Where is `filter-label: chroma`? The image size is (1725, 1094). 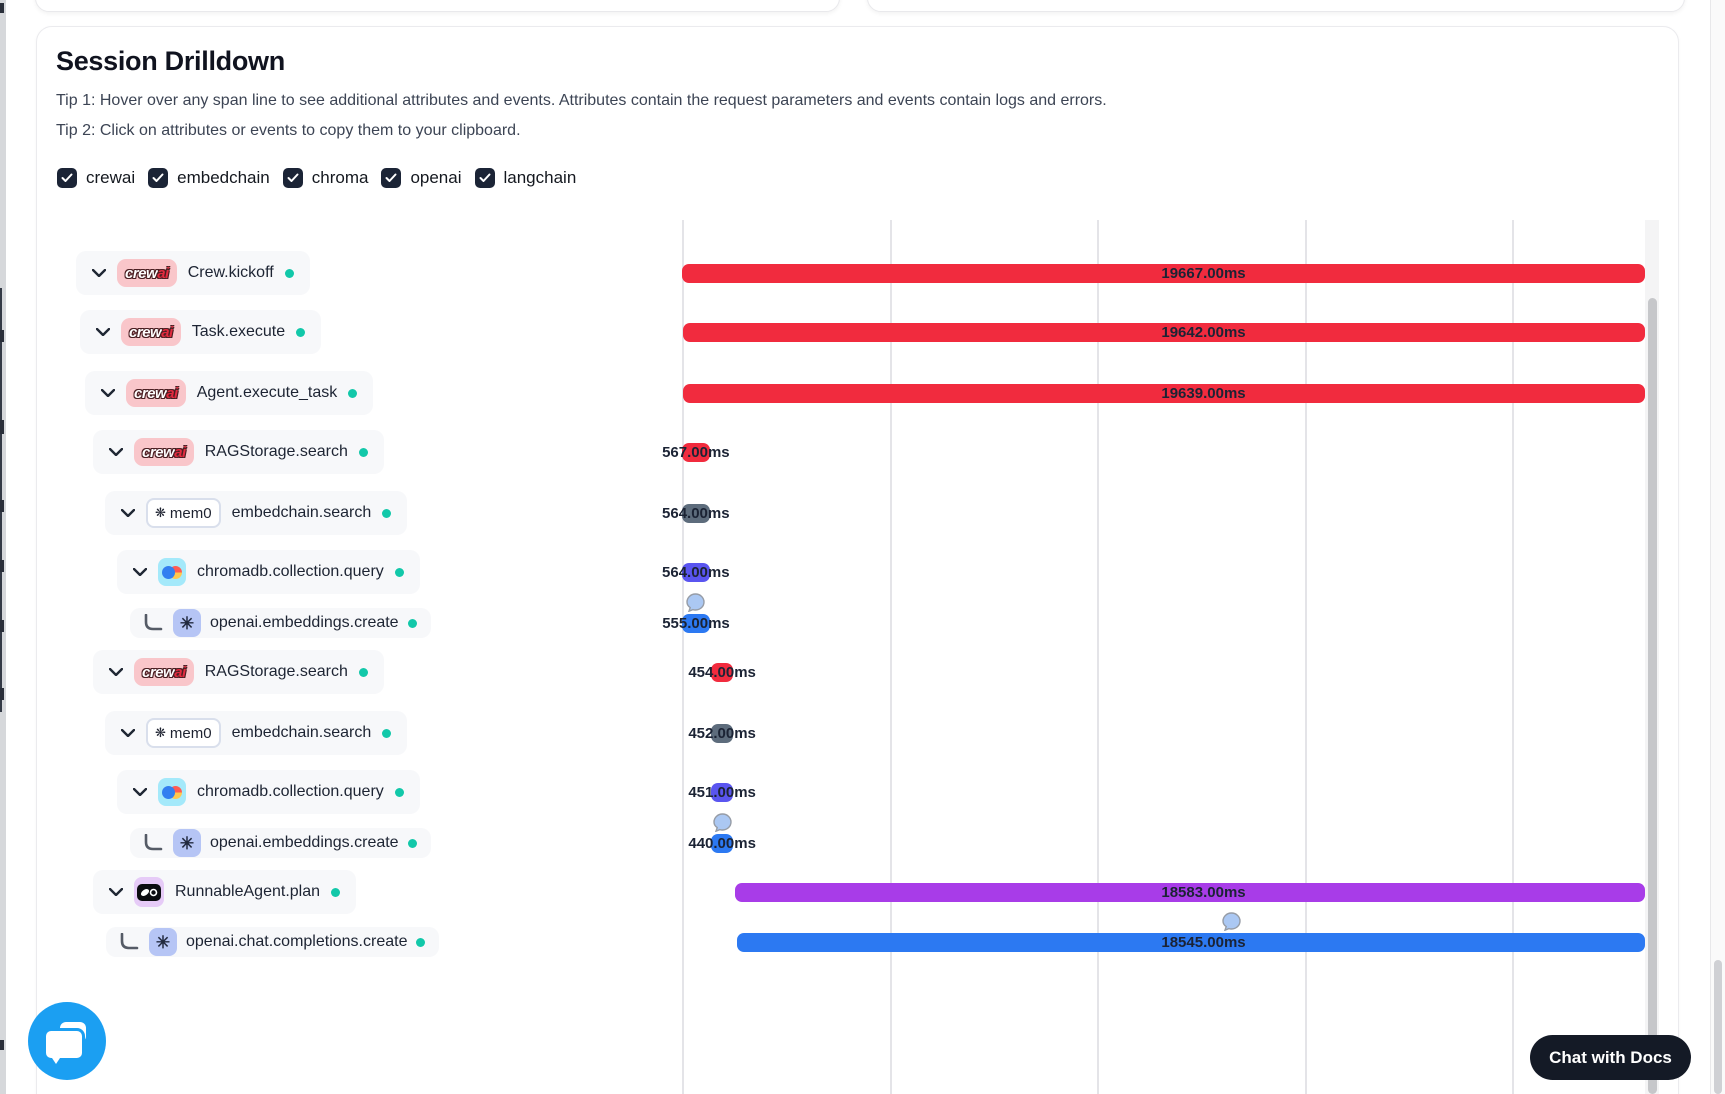 filter-label: chroma is located at coordinates (340, 177).